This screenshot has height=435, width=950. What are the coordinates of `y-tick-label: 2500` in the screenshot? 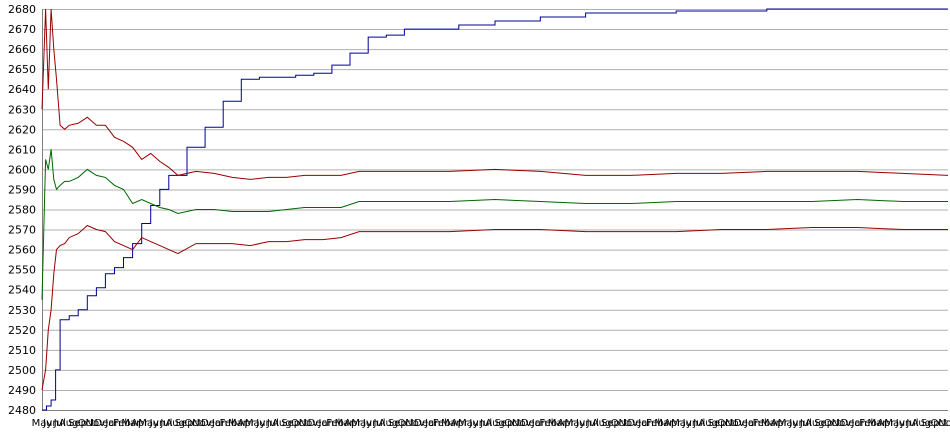 It's located at (22, 370).